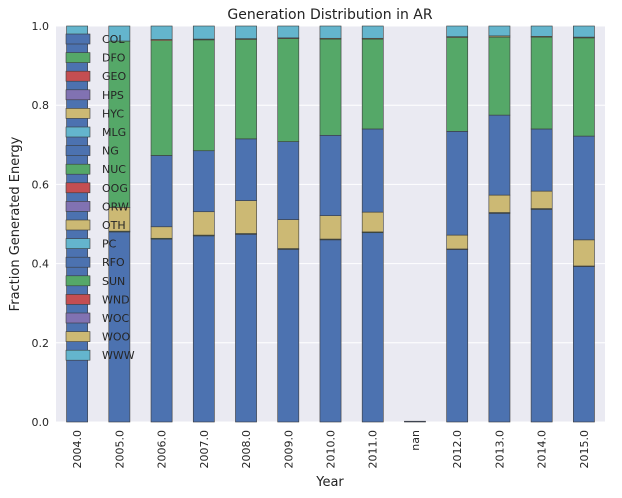  What do you see at coordinates (114, 225) in the screenshot?
I see `legend-label-oth: OTH` at bounding box center [114, 225].